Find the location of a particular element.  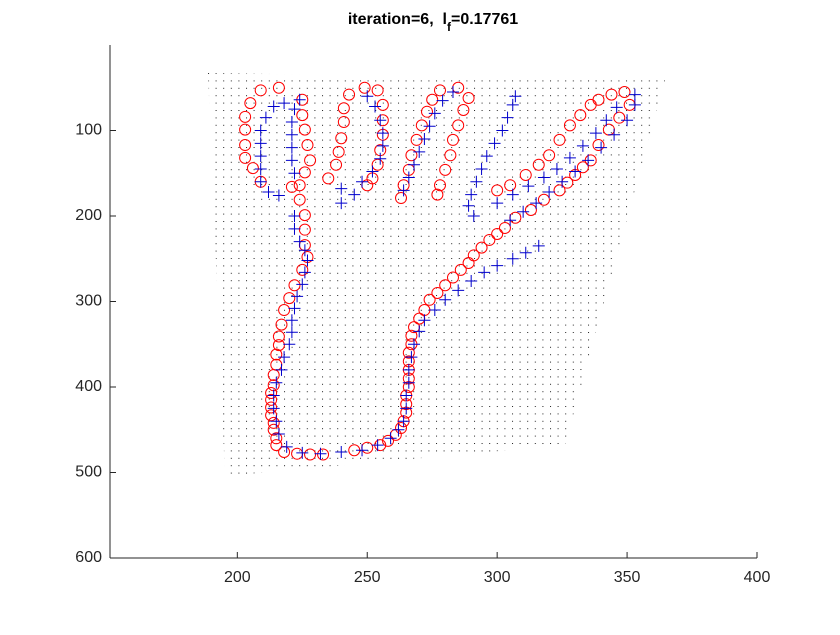

y-tick-label: 400 is located at coordinates (88, 386).